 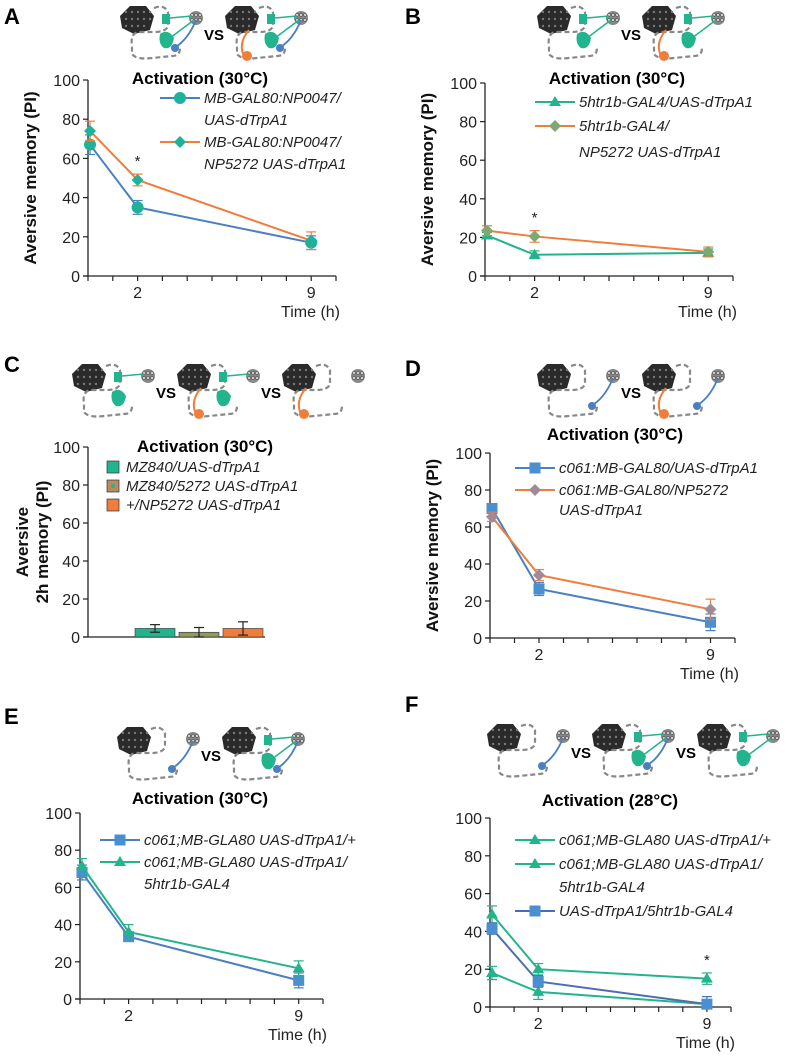 I want to click on serotonin-neuron-icon, so click(x=166, y=31).